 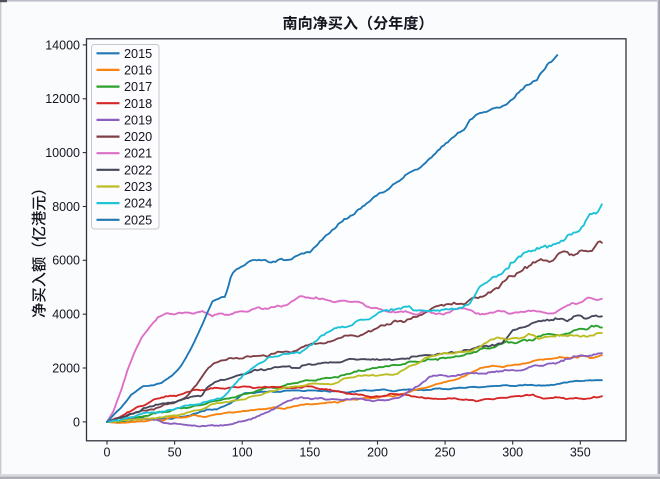 What do you see at coordinates (138, 87) in the screenshot?
I see `svg-text: 2017` at bounding box center [138, 87].